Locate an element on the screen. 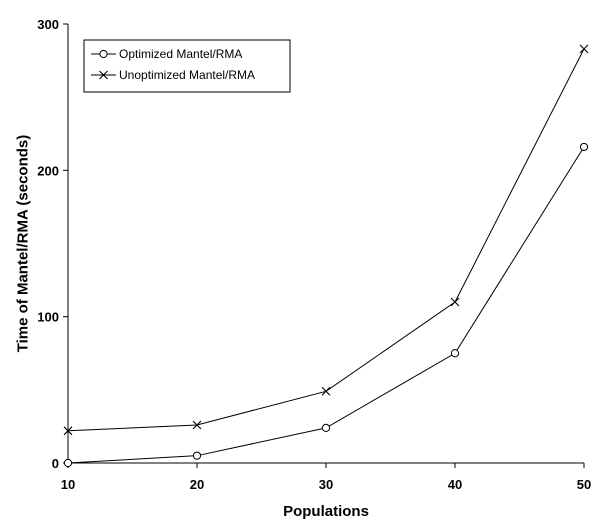 The height and width of the screenshot is (524, 600). y-tick-label: 300 is located at coordinates (48, 24).